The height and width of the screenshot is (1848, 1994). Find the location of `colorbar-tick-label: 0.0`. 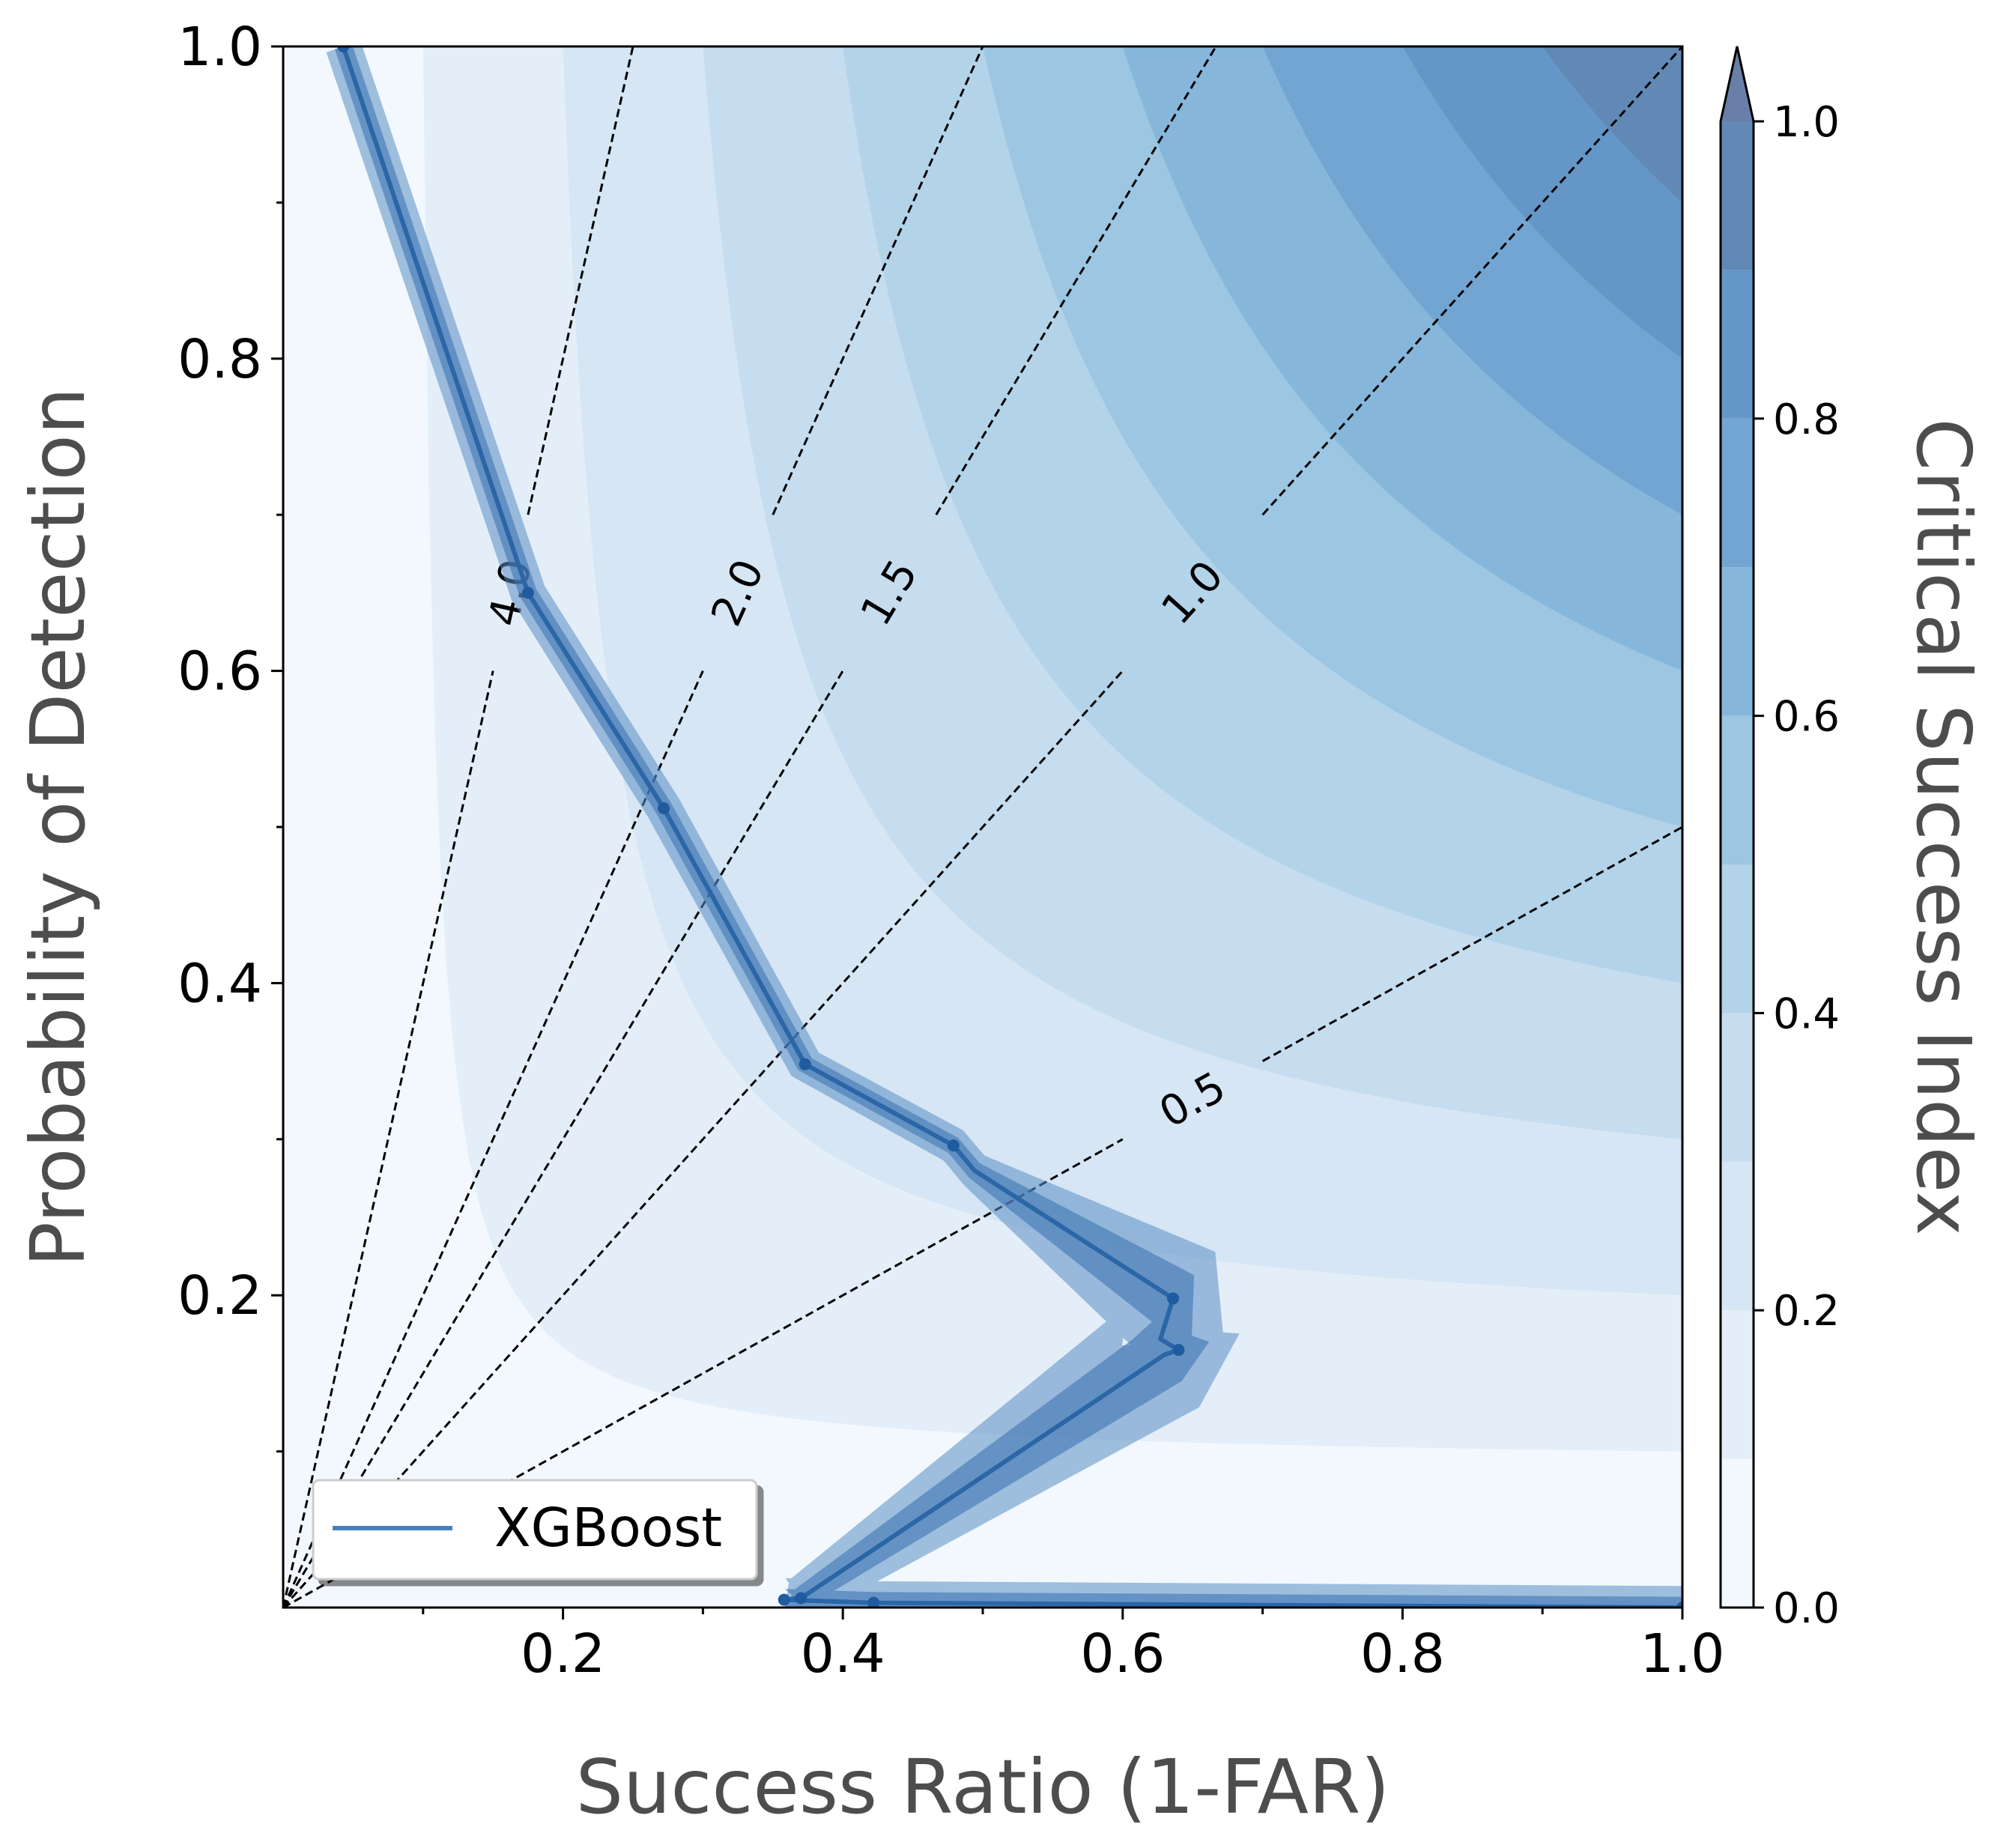

colorbar-tick-label: 0.0 is located at coordinates (1806, 1608).